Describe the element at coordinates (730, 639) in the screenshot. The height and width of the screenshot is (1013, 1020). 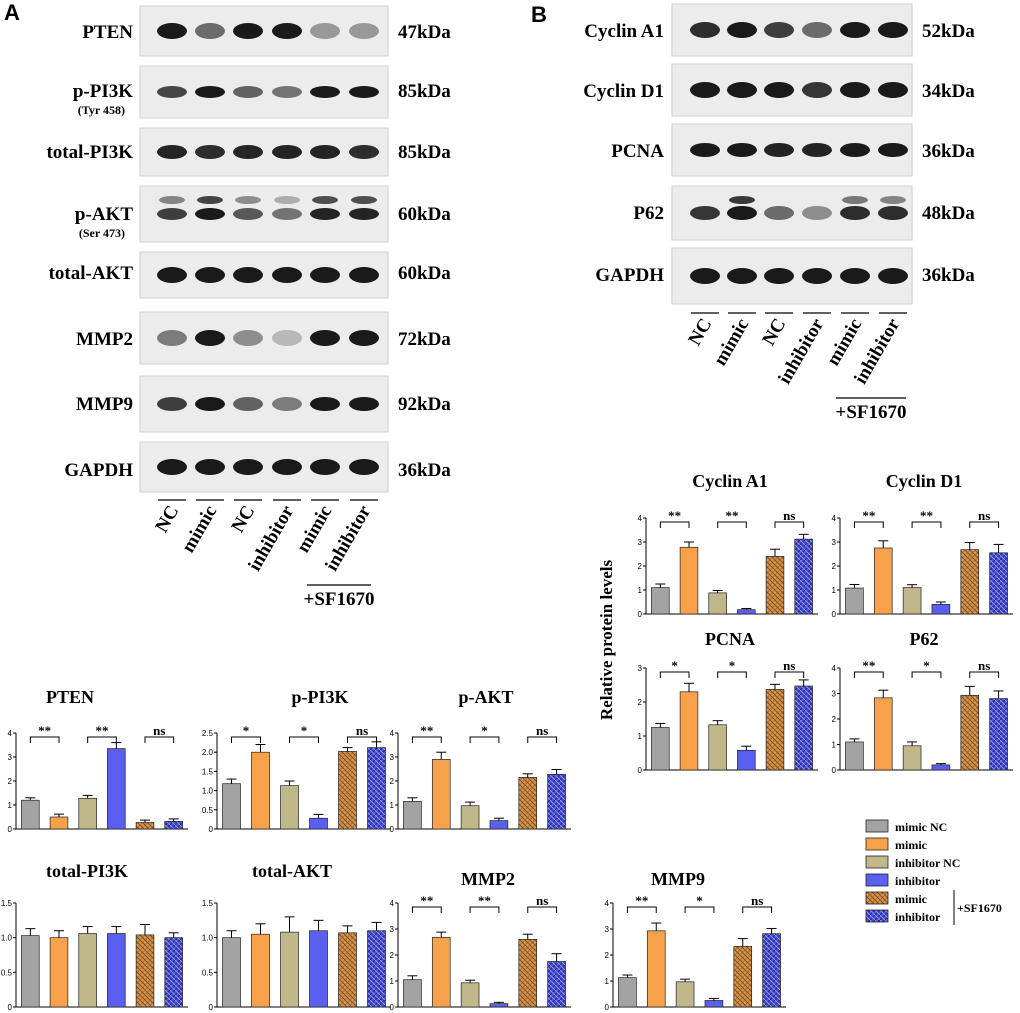
I see `chart-title: PCNA` at that location.